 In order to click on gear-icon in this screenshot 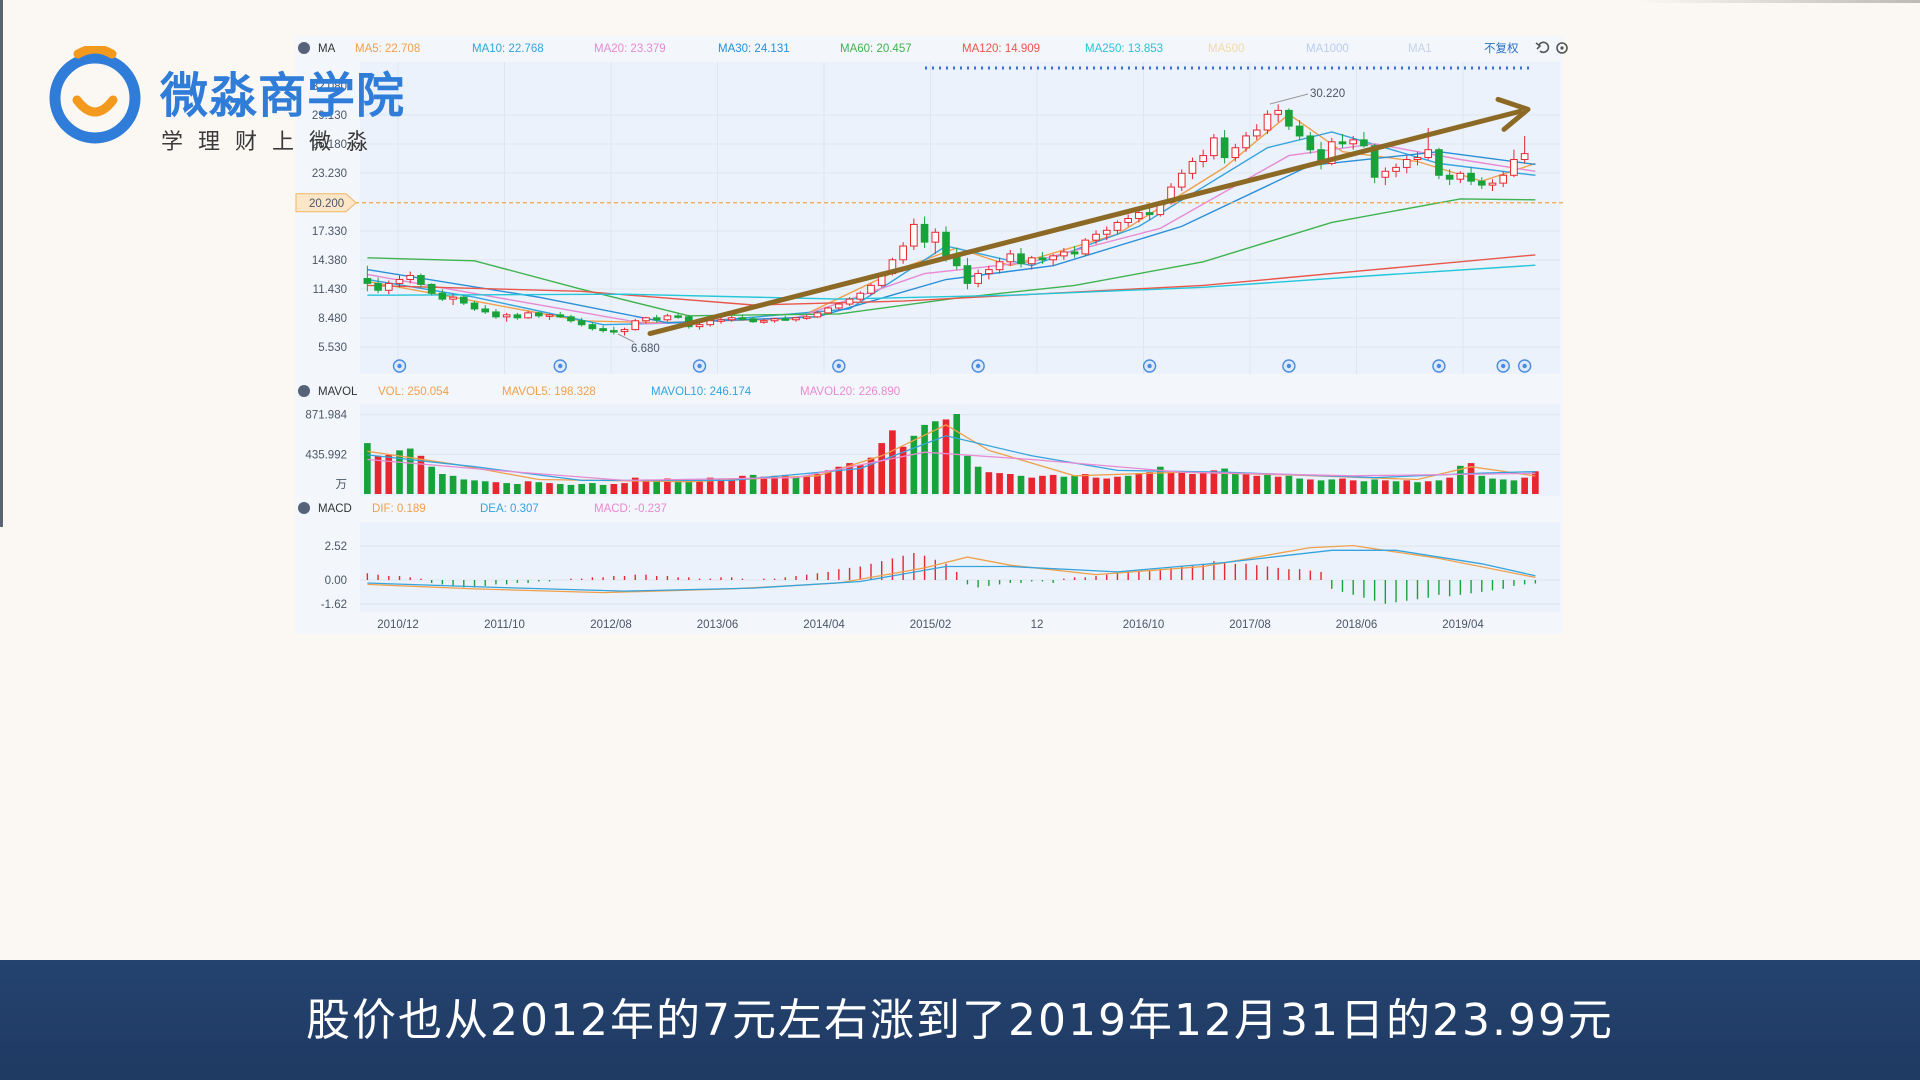, I will do `click(1562, 48)`.